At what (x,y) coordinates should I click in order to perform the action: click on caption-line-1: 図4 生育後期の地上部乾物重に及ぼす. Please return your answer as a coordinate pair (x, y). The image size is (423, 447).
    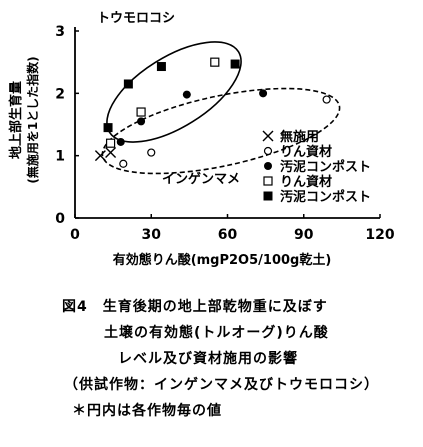
    Looking at the image, I should click on (195, 307).